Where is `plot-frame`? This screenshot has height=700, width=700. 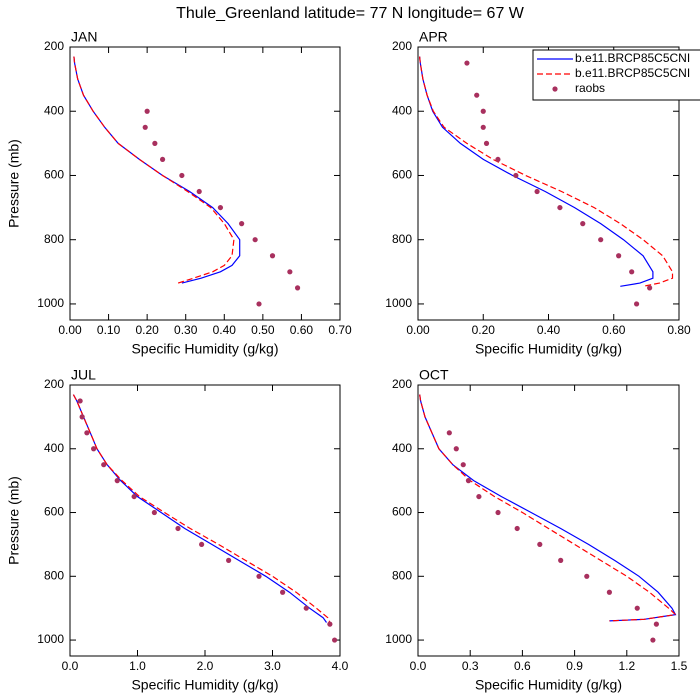
plot-frame is located at coordinates (548, 520).